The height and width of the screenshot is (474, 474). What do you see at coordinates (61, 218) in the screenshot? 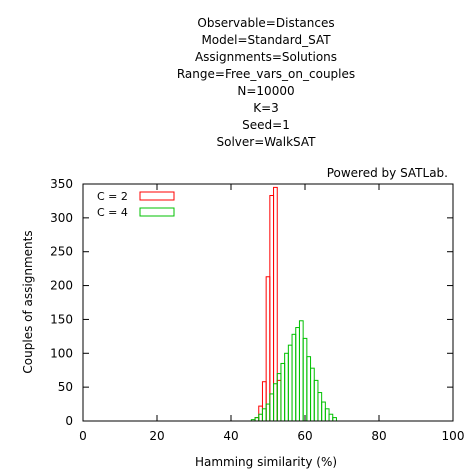
I see `y-tick-label: 300` at bounding box center [61, 218].